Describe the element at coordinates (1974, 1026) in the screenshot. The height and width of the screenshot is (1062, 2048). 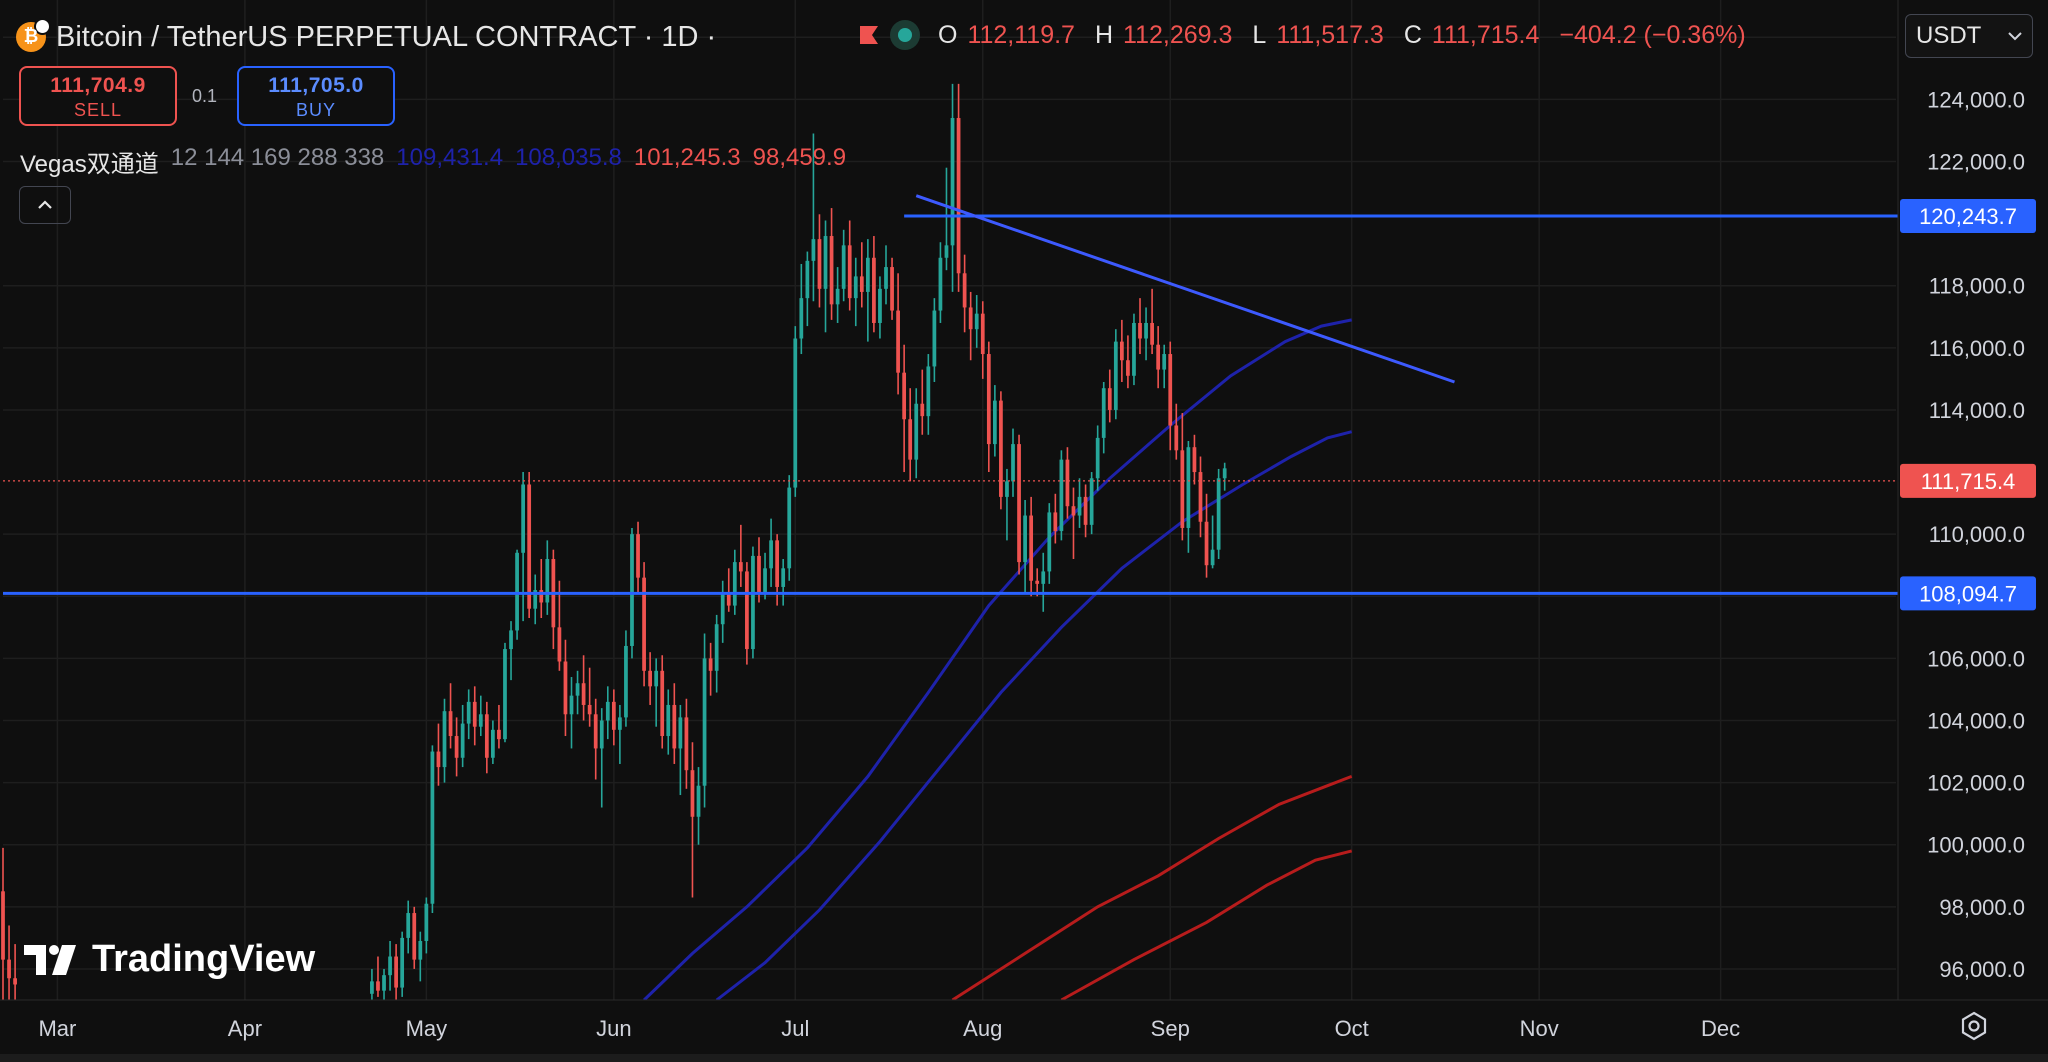
I see `settings-icon` at that location.